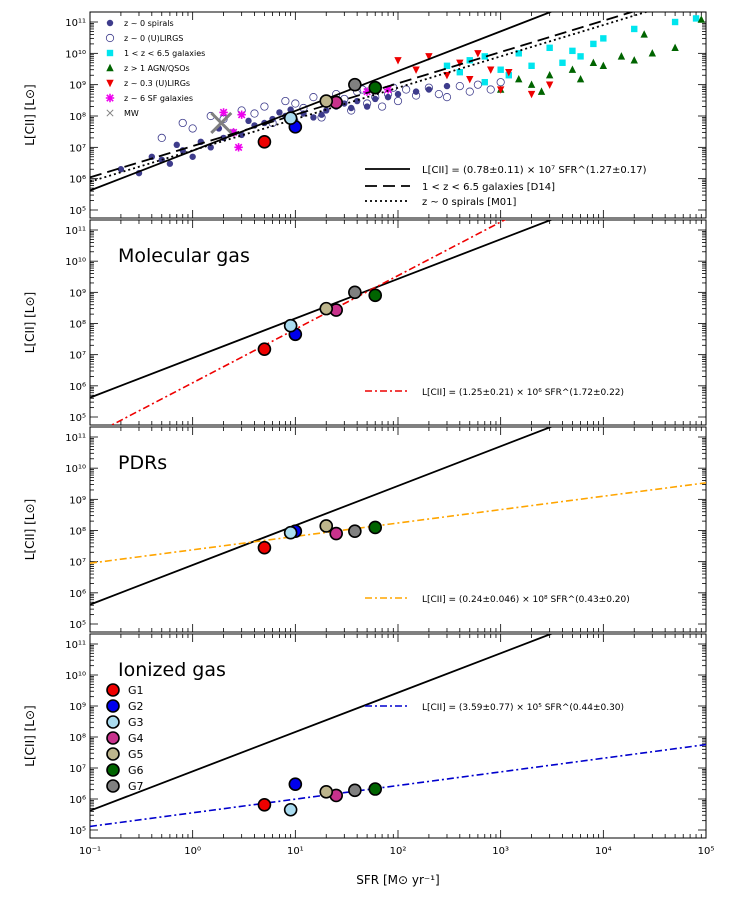  I want to click on panel-title: Molecular gas, so click(184, 256).